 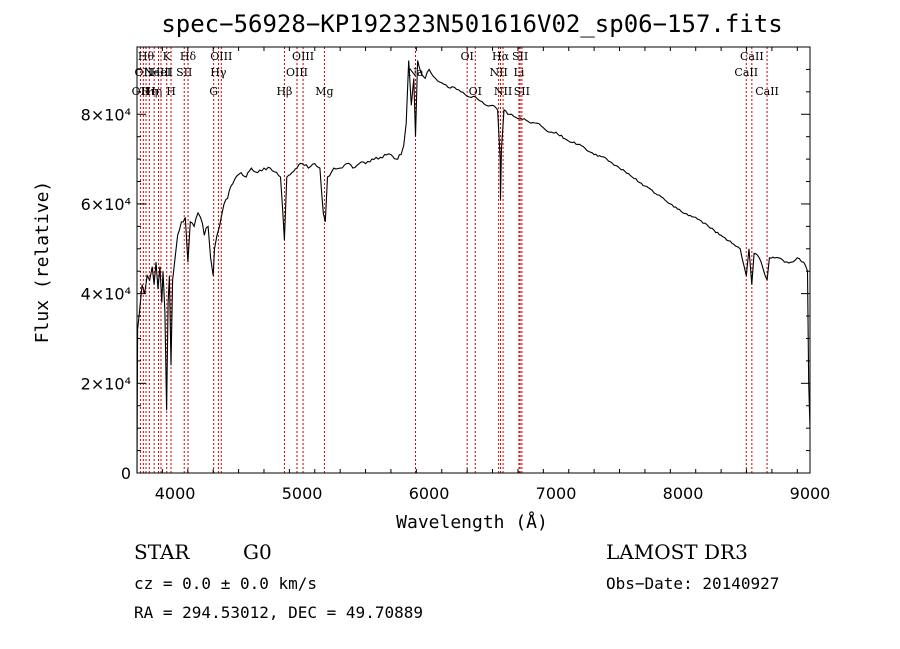 I want to click on y-tick-label: 4×10⁴, so click(x=106, y=294).